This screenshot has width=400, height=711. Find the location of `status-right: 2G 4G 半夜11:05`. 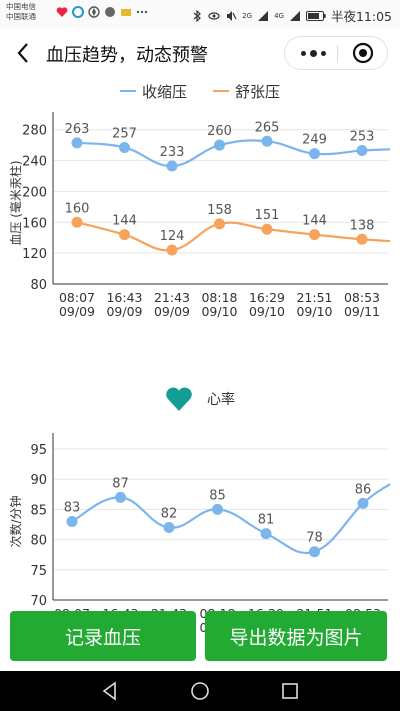

status-right: 2G 4G 半夜11:05 is located at coordinates (291, 15).